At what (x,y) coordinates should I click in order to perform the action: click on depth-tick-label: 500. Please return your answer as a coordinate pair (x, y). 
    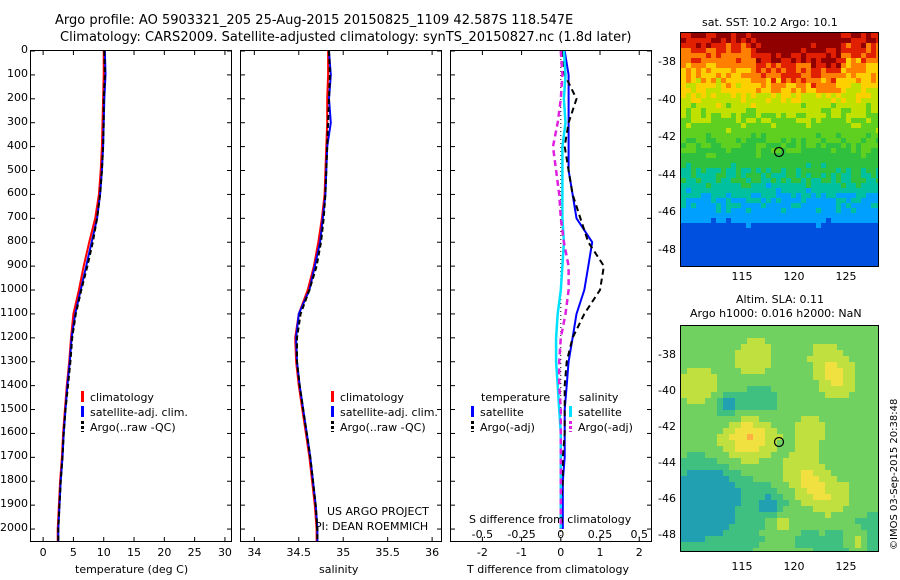
    Looking at the image, I should click on (17, 169).